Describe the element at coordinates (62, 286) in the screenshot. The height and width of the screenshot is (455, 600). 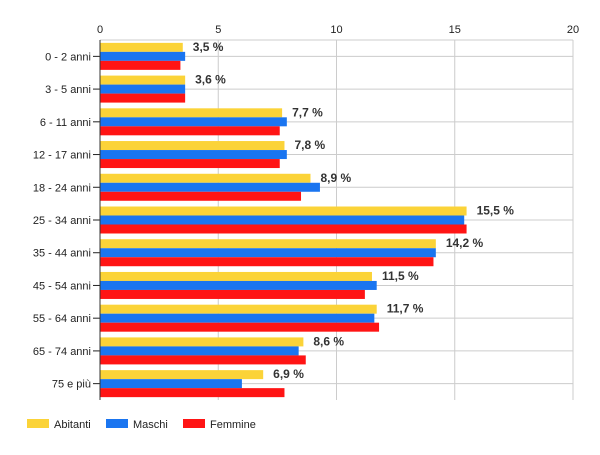
I see `y-tick-label: 45 - 54 anni` at that location.